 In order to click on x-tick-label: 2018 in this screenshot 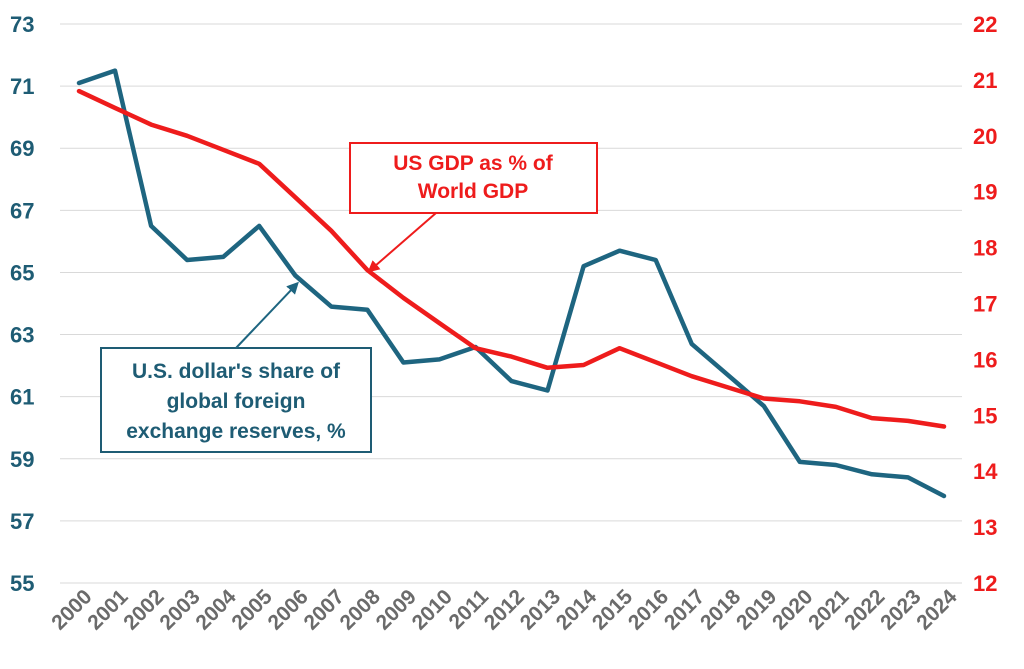, I will do `click(721, 610)`.